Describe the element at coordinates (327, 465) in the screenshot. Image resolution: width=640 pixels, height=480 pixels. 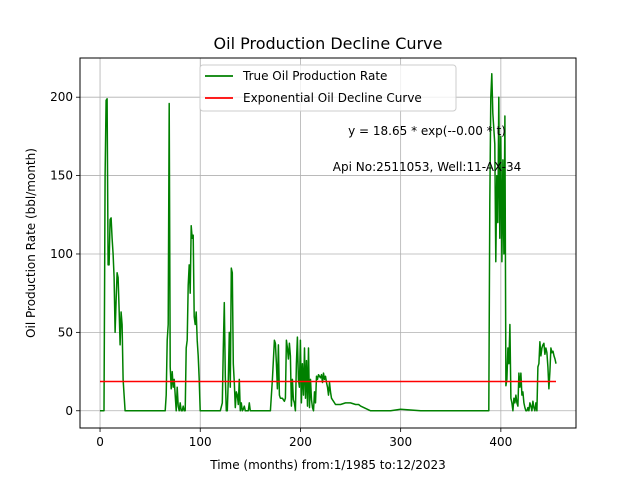
I see `x-axis-label: Time (months) from:1/1985 to:12/2023` at that location.